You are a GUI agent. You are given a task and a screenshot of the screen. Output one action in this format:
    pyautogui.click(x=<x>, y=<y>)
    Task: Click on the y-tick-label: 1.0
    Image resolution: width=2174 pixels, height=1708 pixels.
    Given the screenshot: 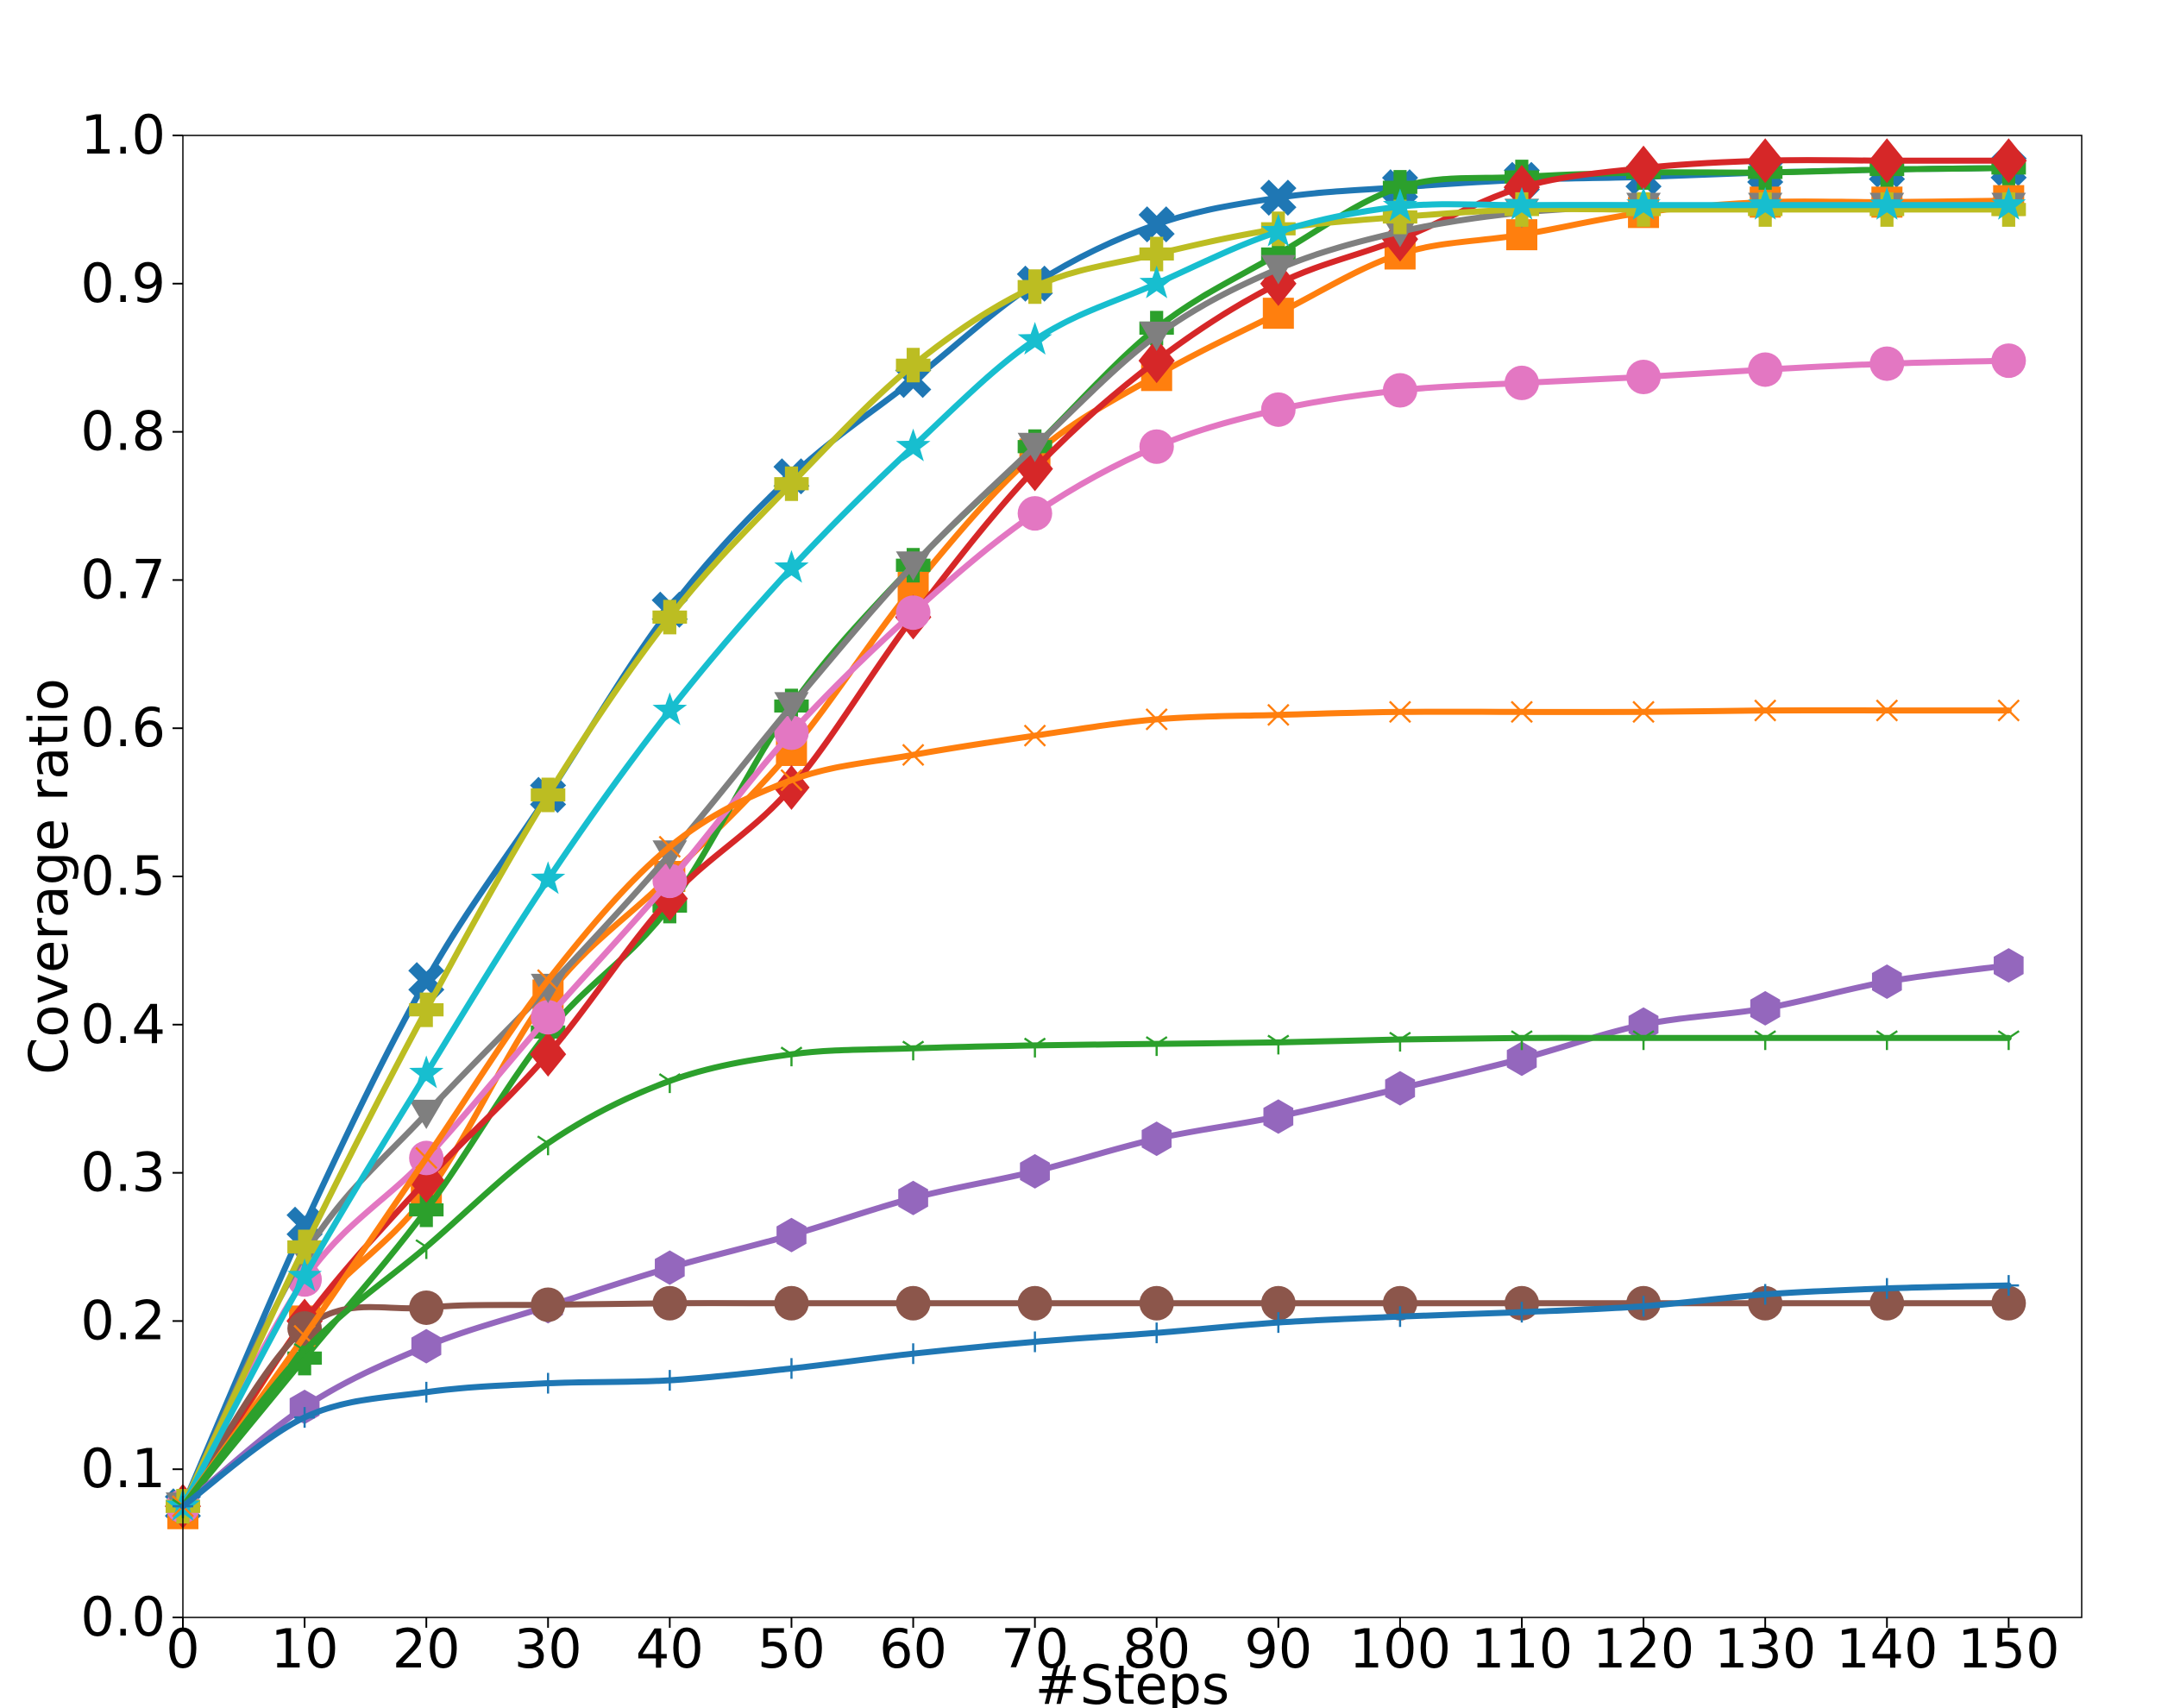 What is the action you would take?
    pyautogui.click(x=123, y=135)
    